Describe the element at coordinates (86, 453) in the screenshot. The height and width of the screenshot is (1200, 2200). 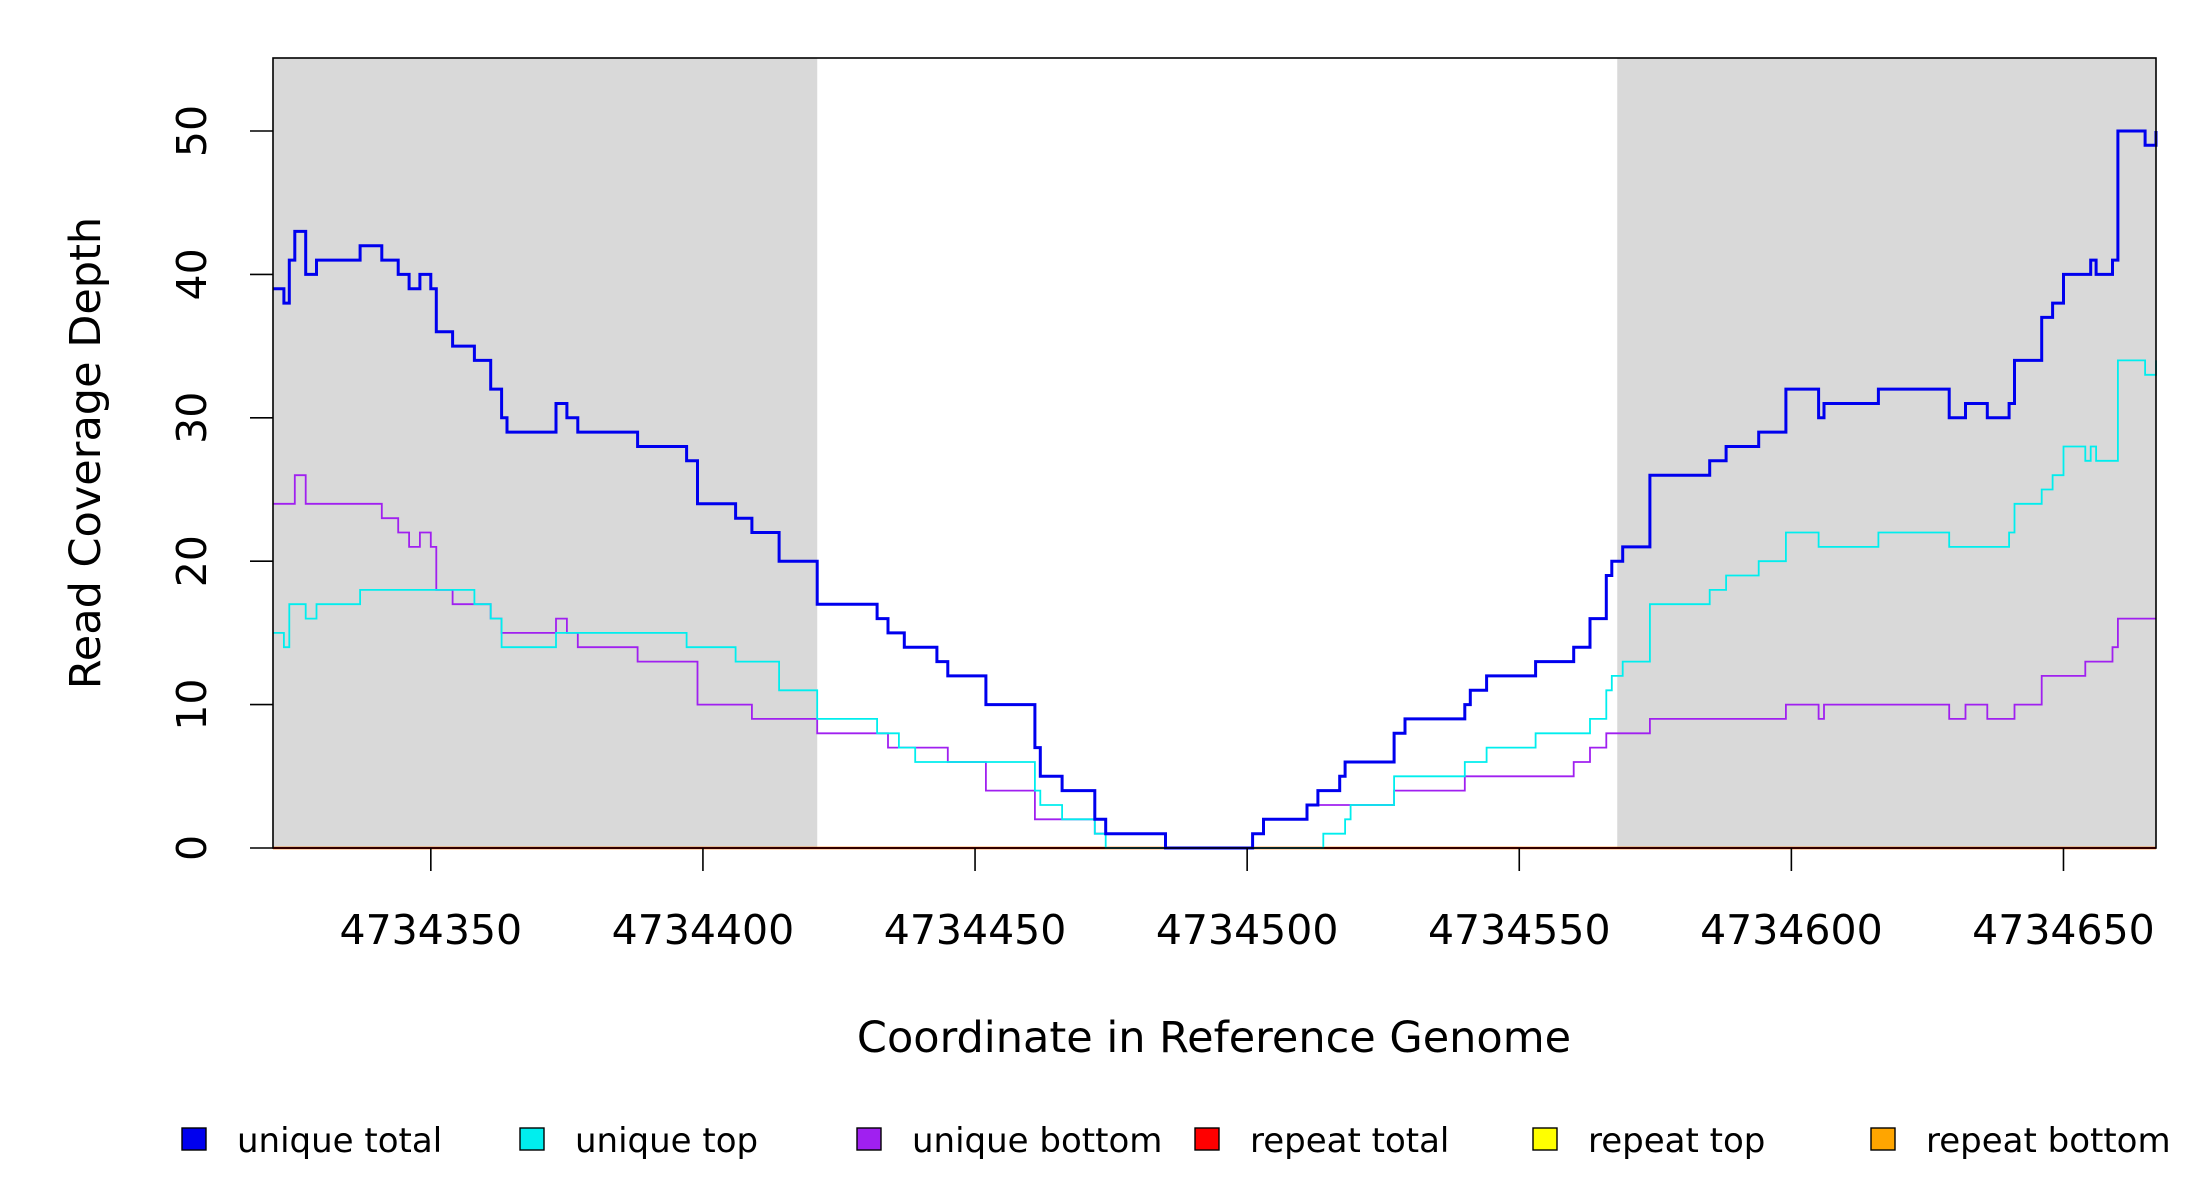
I see `y-axis-title: Read Coverage Depth` at that location.